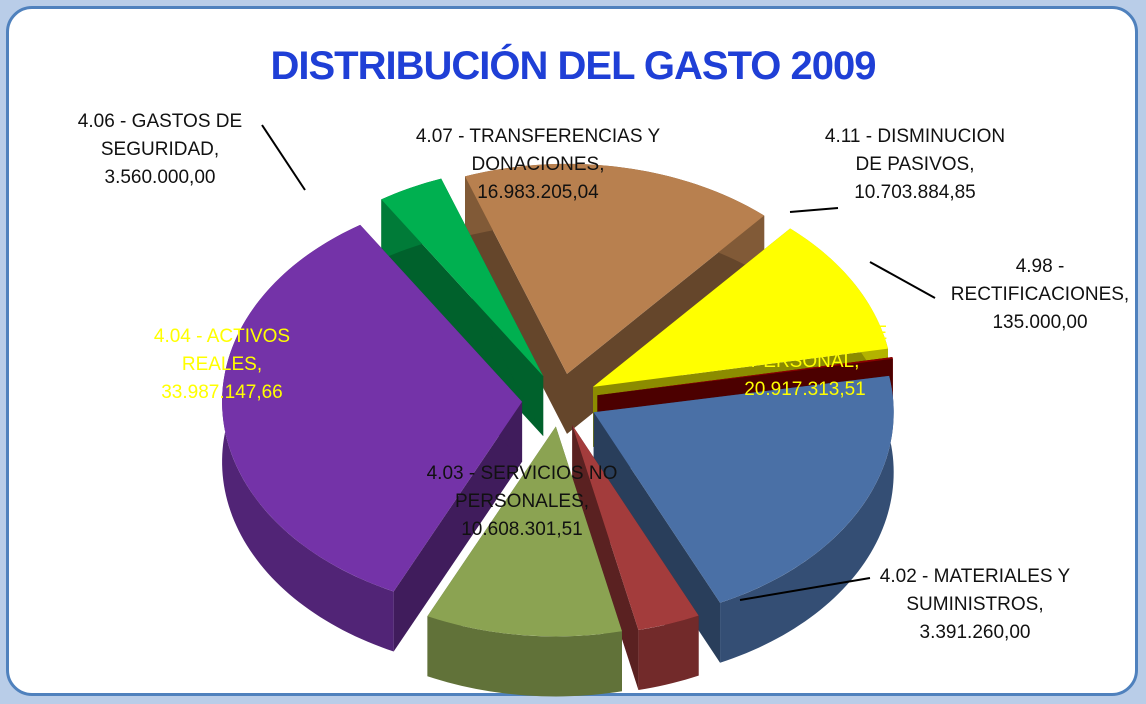  What do you see at coordinates (222, 392) in the screenshot?
I see `label-value: 33.987.147,66` at bounding box center [222, 392].